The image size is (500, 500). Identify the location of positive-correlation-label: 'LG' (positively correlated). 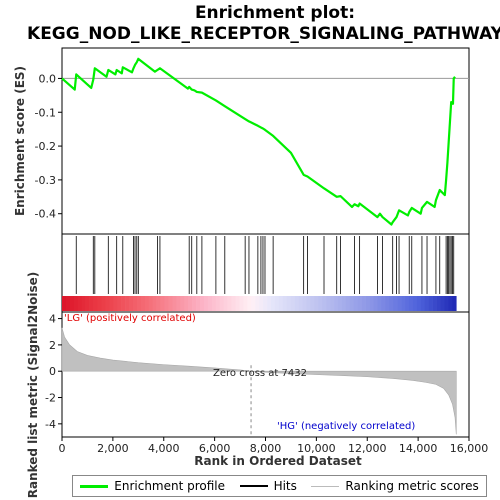
(130, 318).